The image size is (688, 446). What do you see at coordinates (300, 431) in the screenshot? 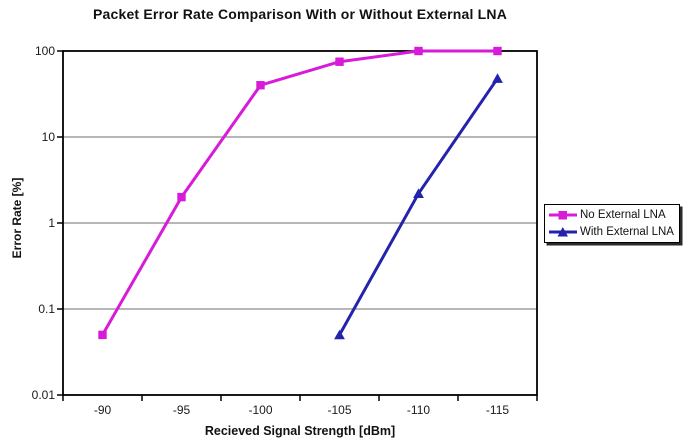
I see `x-axis-title: Recieved Signal Strength [dBm]` at bounding box center [300, 431].